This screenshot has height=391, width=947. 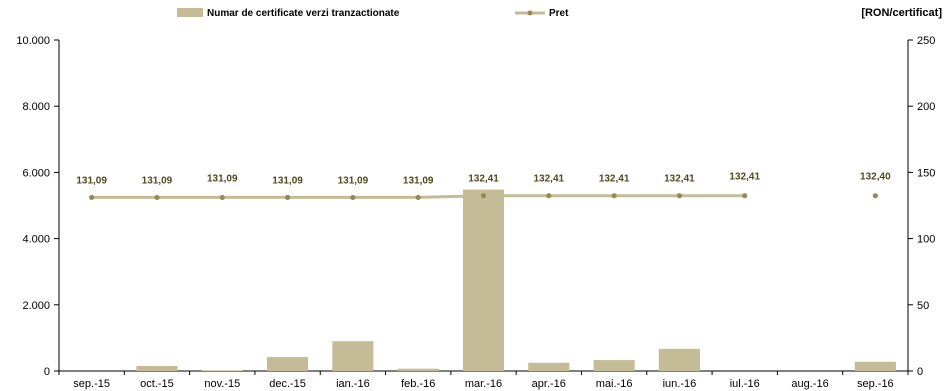 I want to click on left-tick-label: 8.000, so click(x=36, y=107).